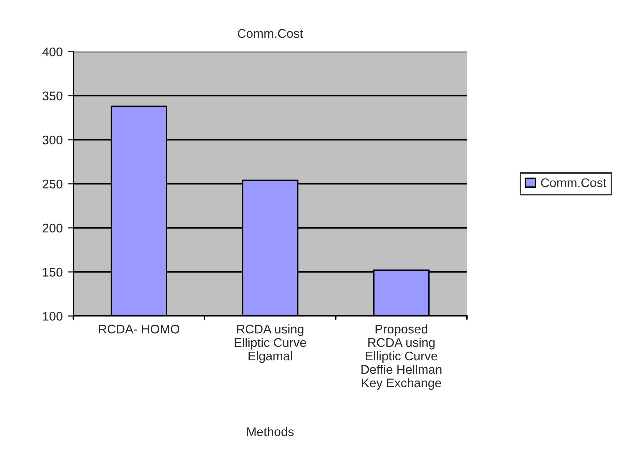 This screenshot has width=640, height=472. I want to click on y-tick-label: 100, so click(53, 316).